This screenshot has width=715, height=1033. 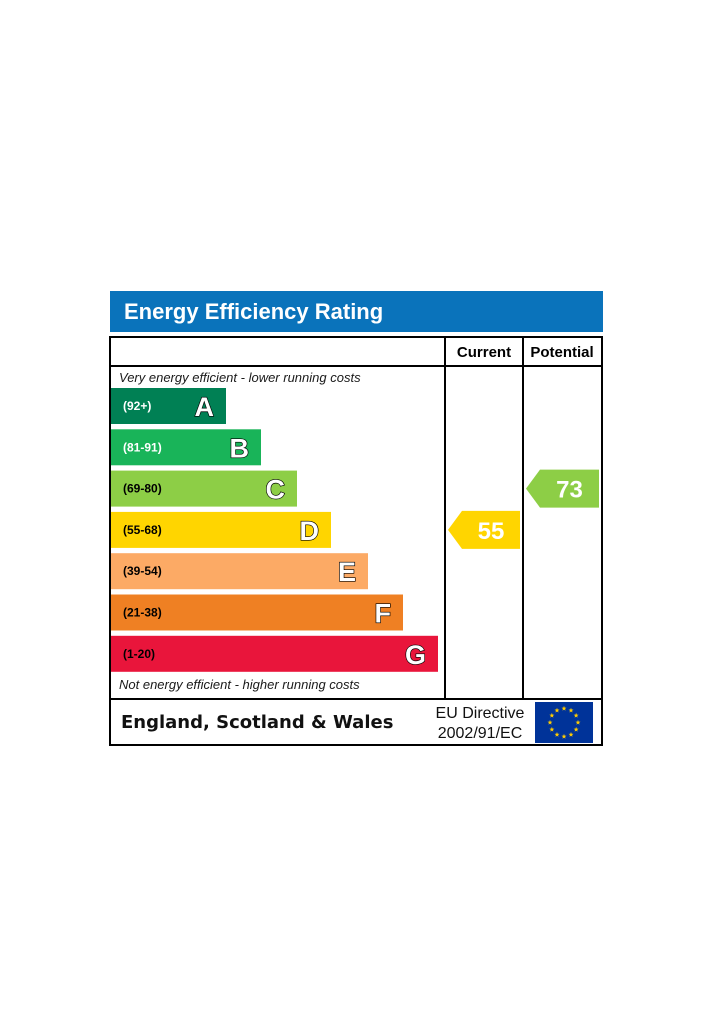 What do you see at coordinates (569, 490) in the screenshot?
I see `potential-rating-value: 73` at bounding box center [569, 490].